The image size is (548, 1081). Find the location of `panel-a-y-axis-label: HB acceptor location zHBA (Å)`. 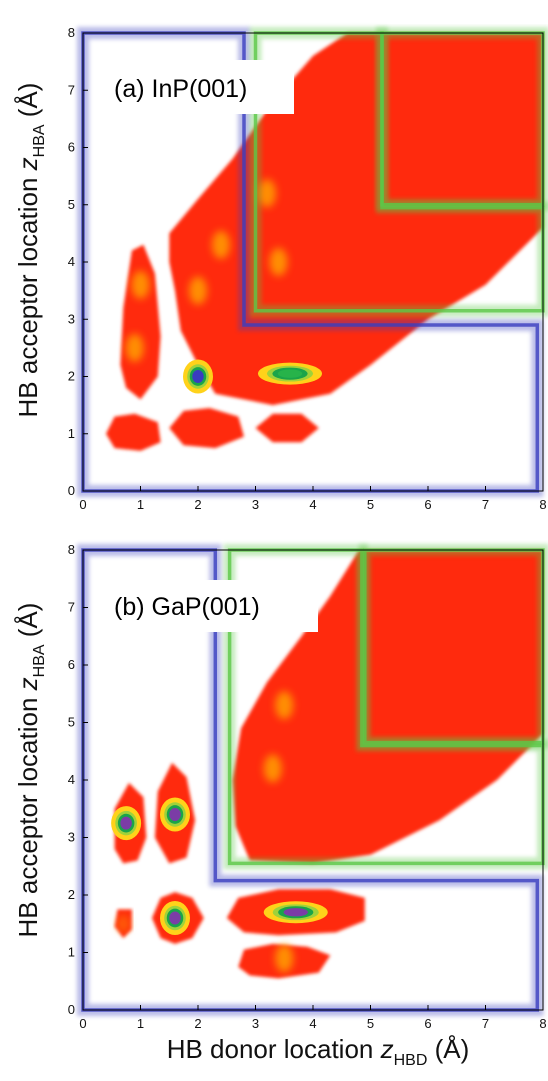

panel-a-y-axis-label: HB acceptor location zHBA (Å) is located at coordinates (30, 250).